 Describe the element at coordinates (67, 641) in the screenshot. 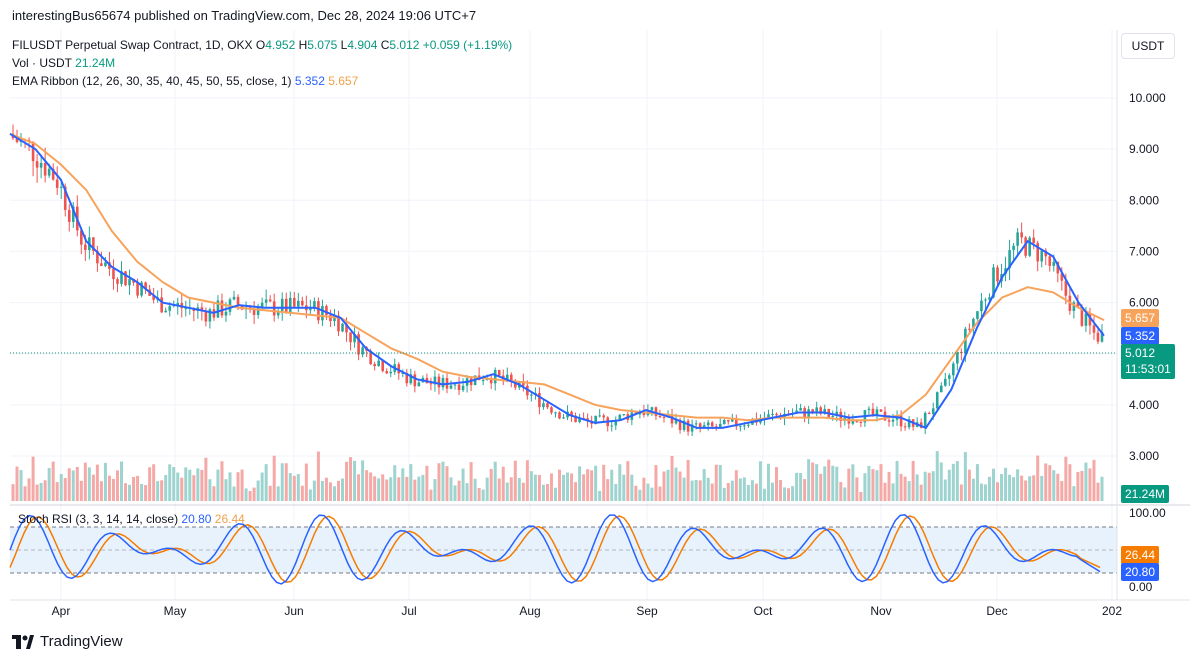

I see `tradingview-logo: TradingView` at that location.